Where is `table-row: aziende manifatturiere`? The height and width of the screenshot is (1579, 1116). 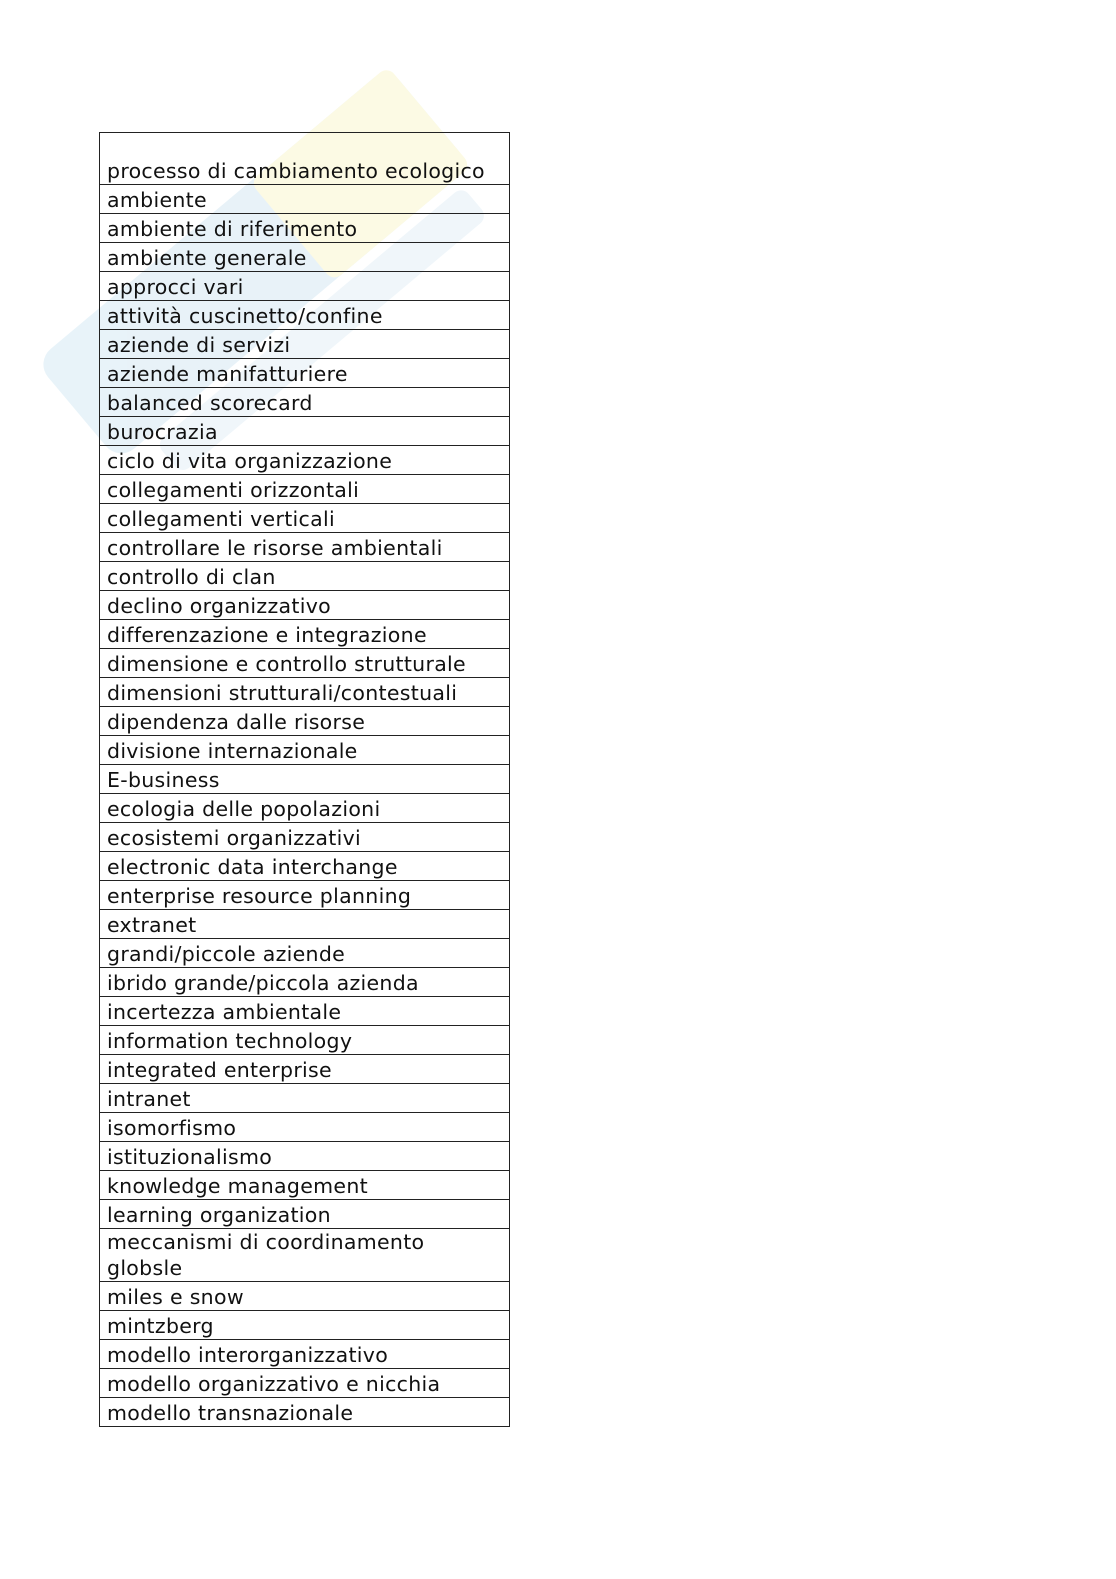 table-row: aziende manifatturiere is located at coordinates (304, 373).